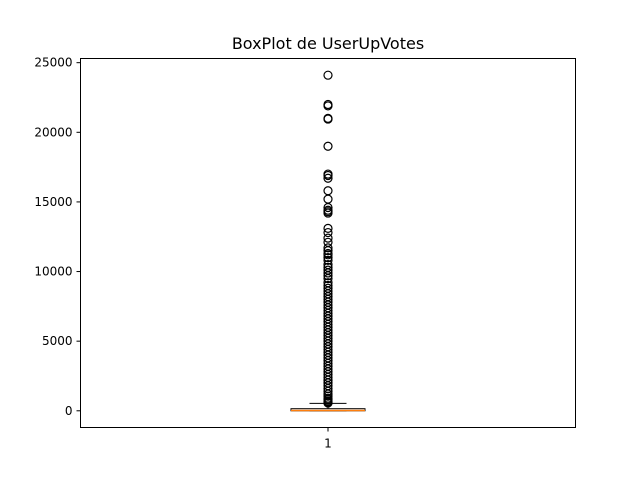 This screenshot has width=640, height=480. I want to click on x-tick-label: 1, so click(328, 444).